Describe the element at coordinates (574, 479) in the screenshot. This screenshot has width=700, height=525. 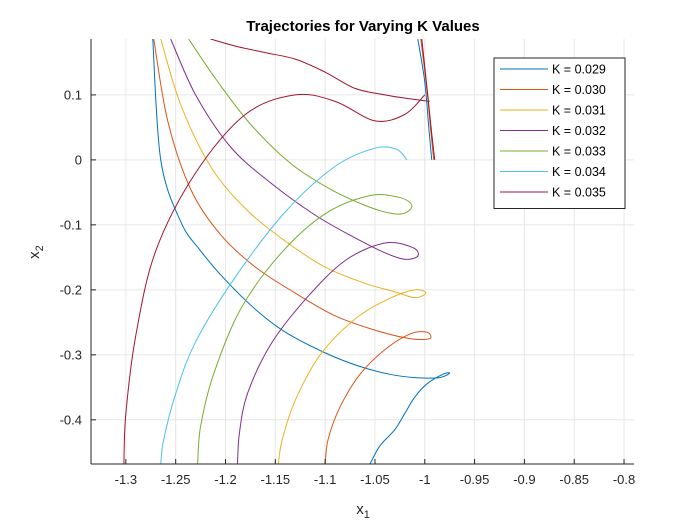
I see `x-tick-label: -0.85` at that location.